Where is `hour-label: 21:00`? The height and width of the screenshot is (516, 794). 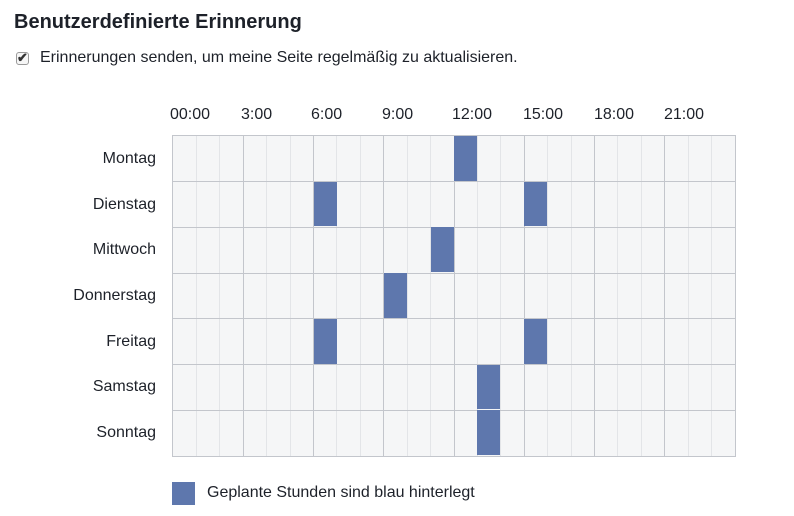
hour-label: 21:00 is located at coordinates (684, 114).